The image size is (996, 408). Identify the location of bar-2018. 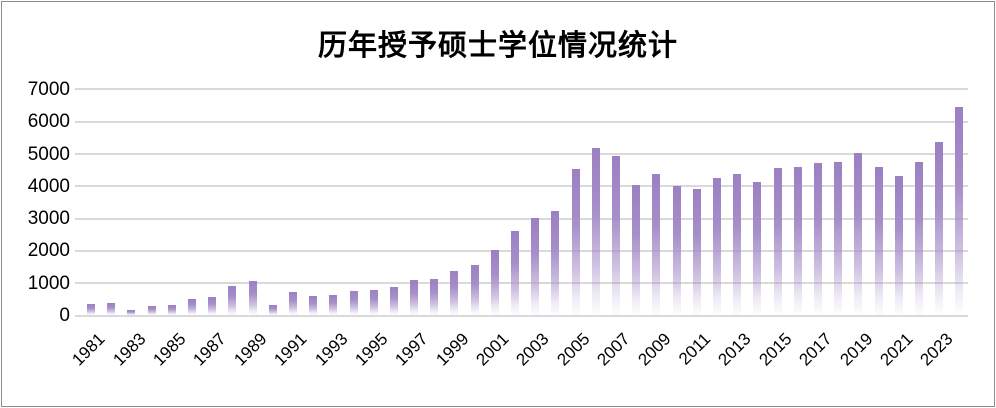
(838, 239).